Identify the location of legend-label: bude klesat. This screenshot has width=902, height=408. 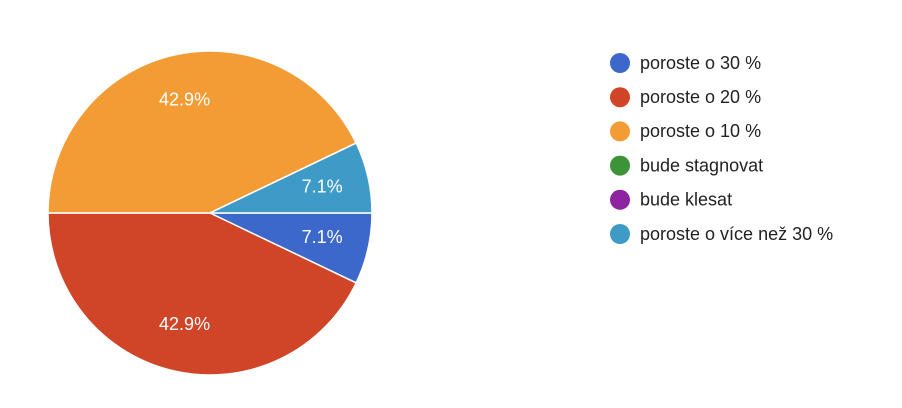
(686, 200).